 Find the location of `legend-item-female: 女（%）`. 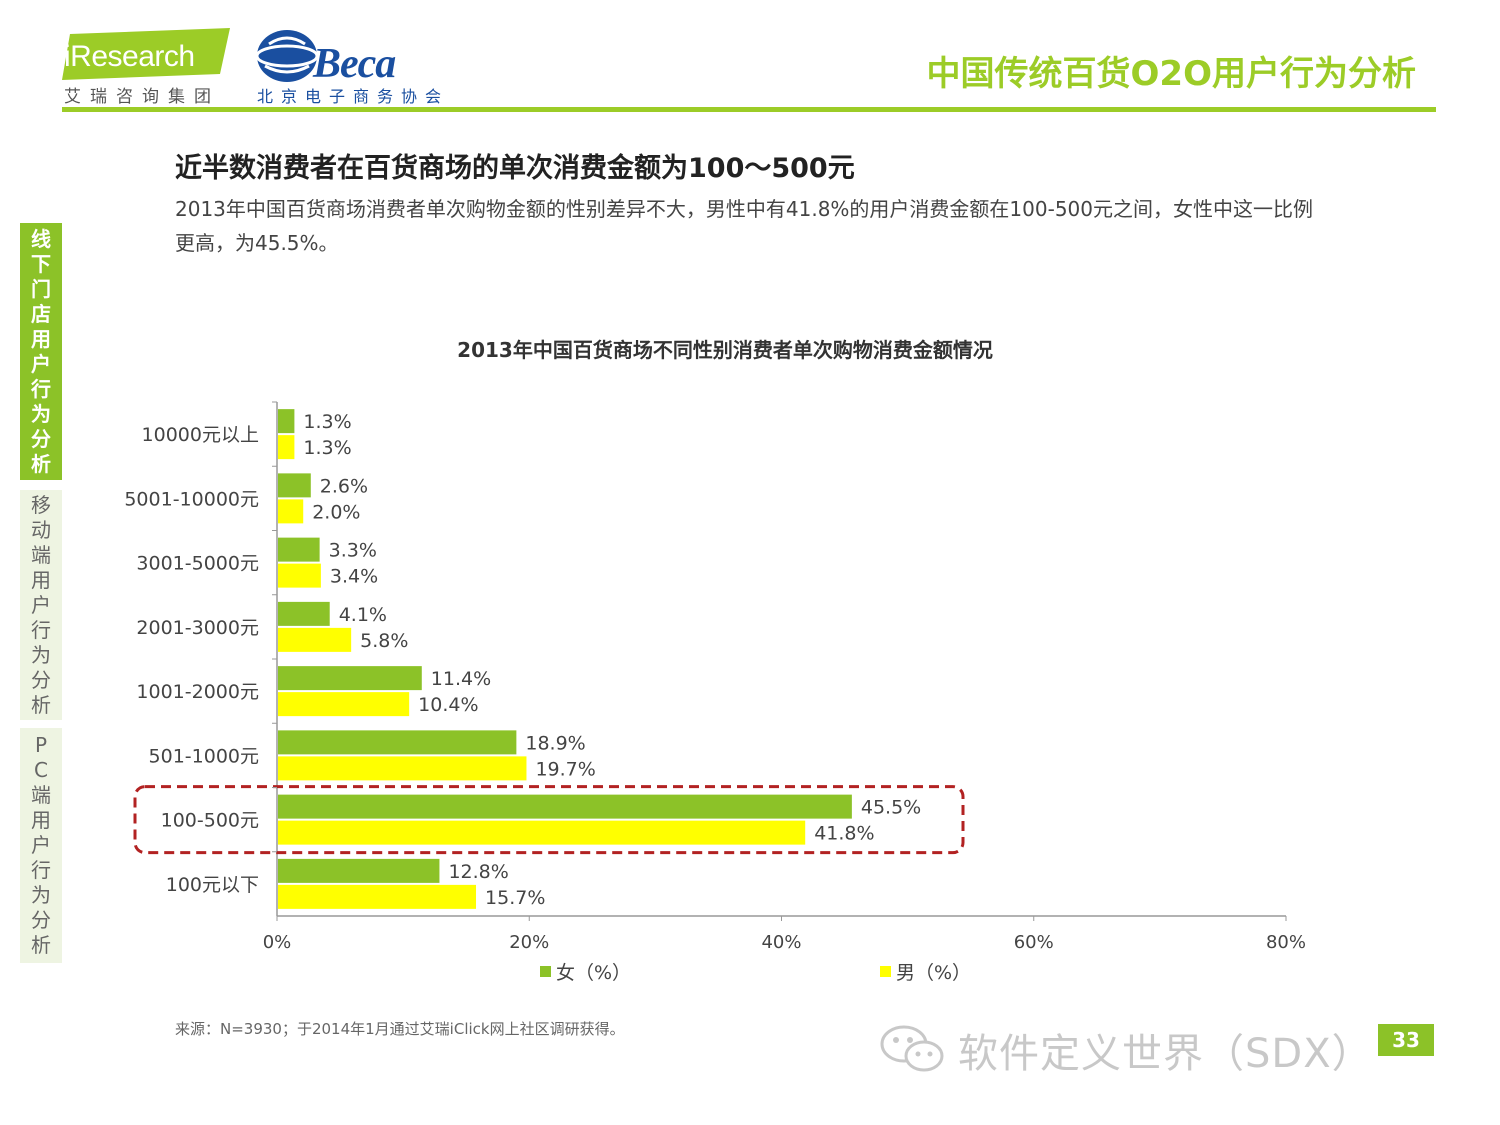

legend-item-female: 女（%） is located at coordinates (585, 971).